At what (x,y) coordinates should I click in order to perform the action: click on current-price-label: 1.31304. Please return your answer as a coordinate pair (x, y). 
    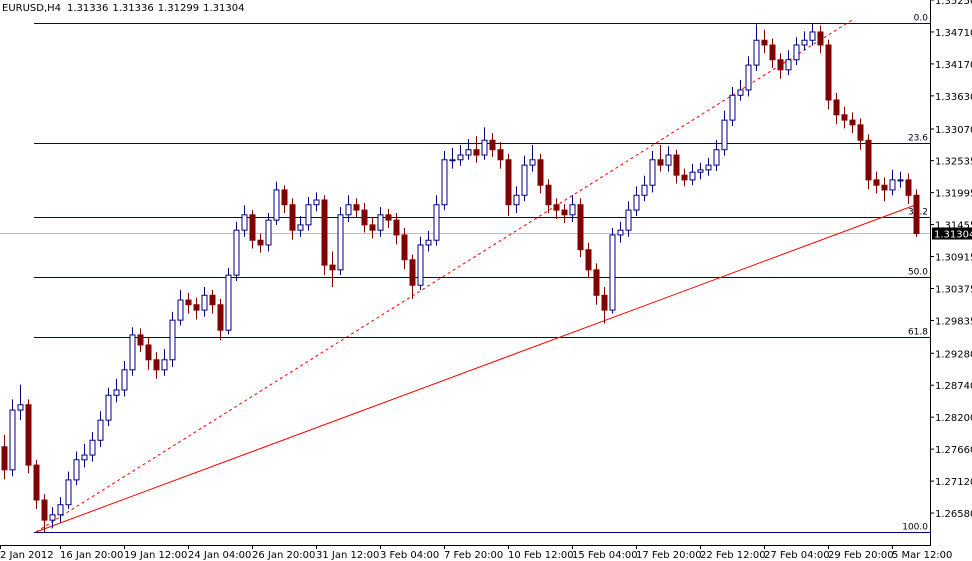
    Looking at the image, I should click on (953, 235).